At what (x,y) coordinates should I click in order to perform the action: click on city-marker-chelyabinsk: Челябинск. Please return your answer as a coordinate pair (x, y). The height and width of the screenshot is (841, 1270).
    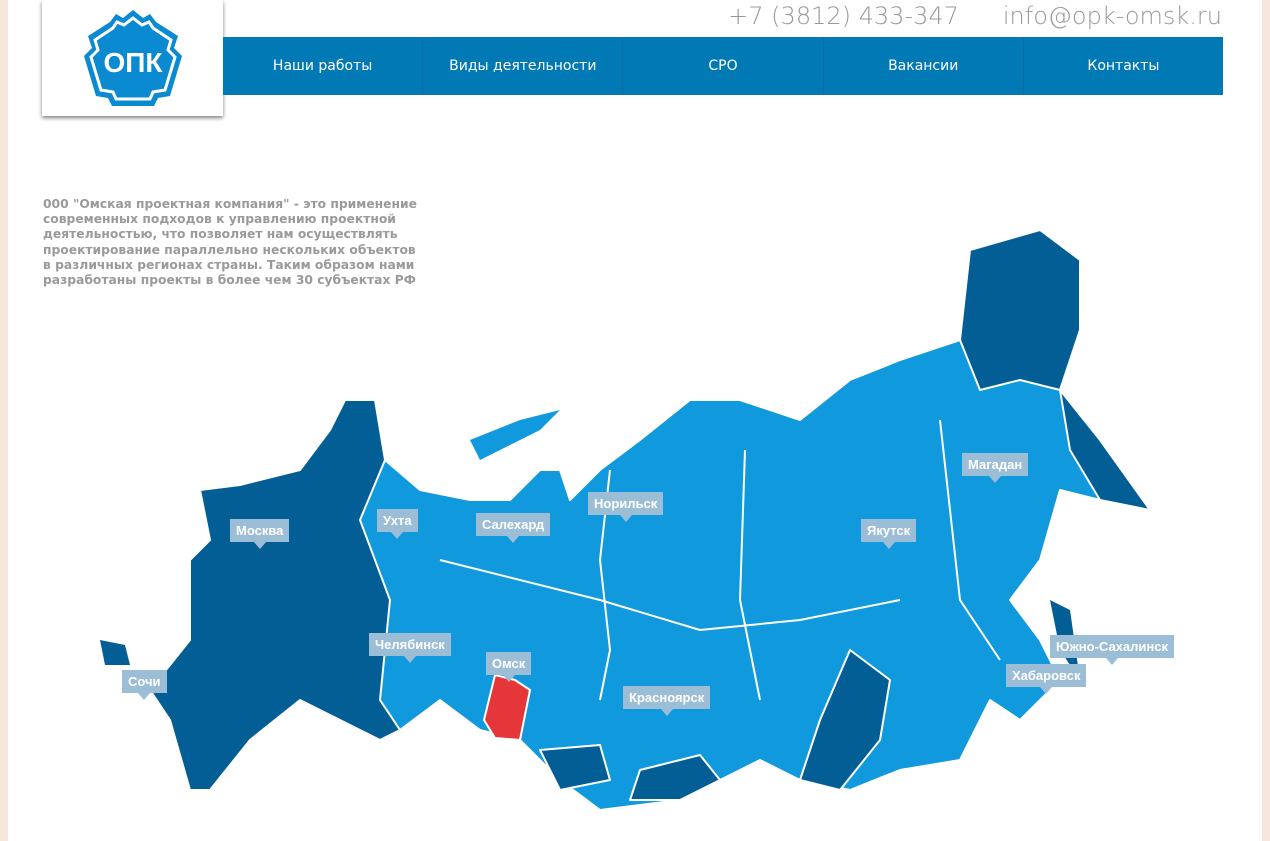
    Looking at the image, I should click on (410, 648).